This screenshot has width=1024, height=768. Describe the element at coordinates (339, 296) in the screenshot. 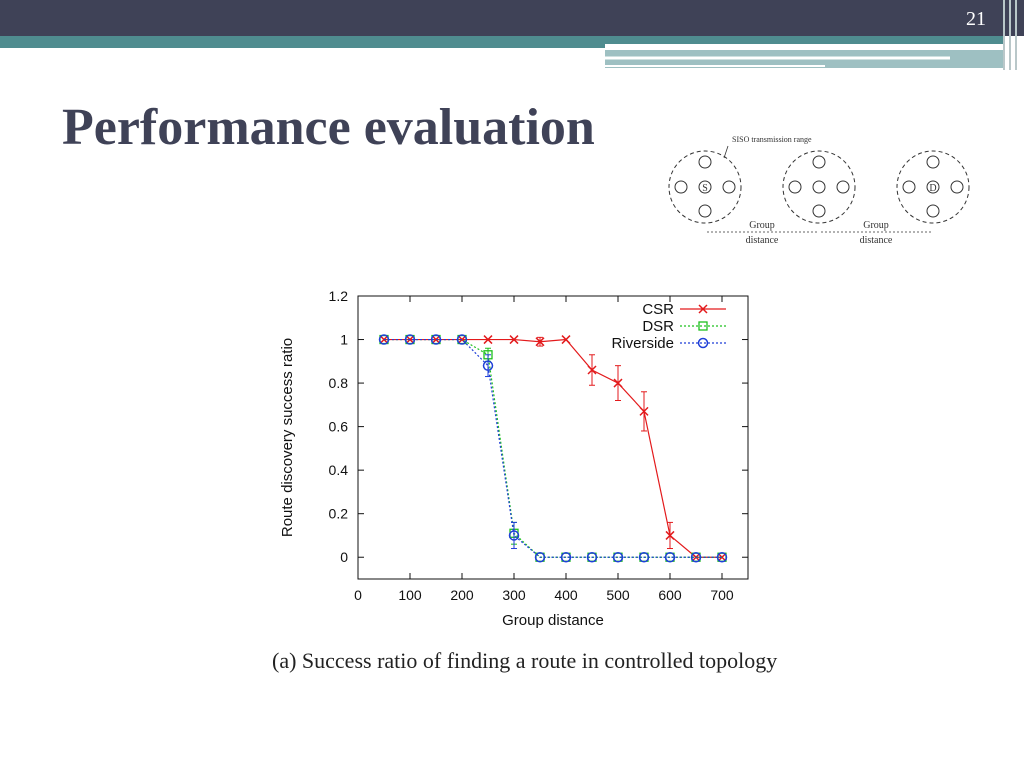

I see `y-tick-label: 1.2` at that location.